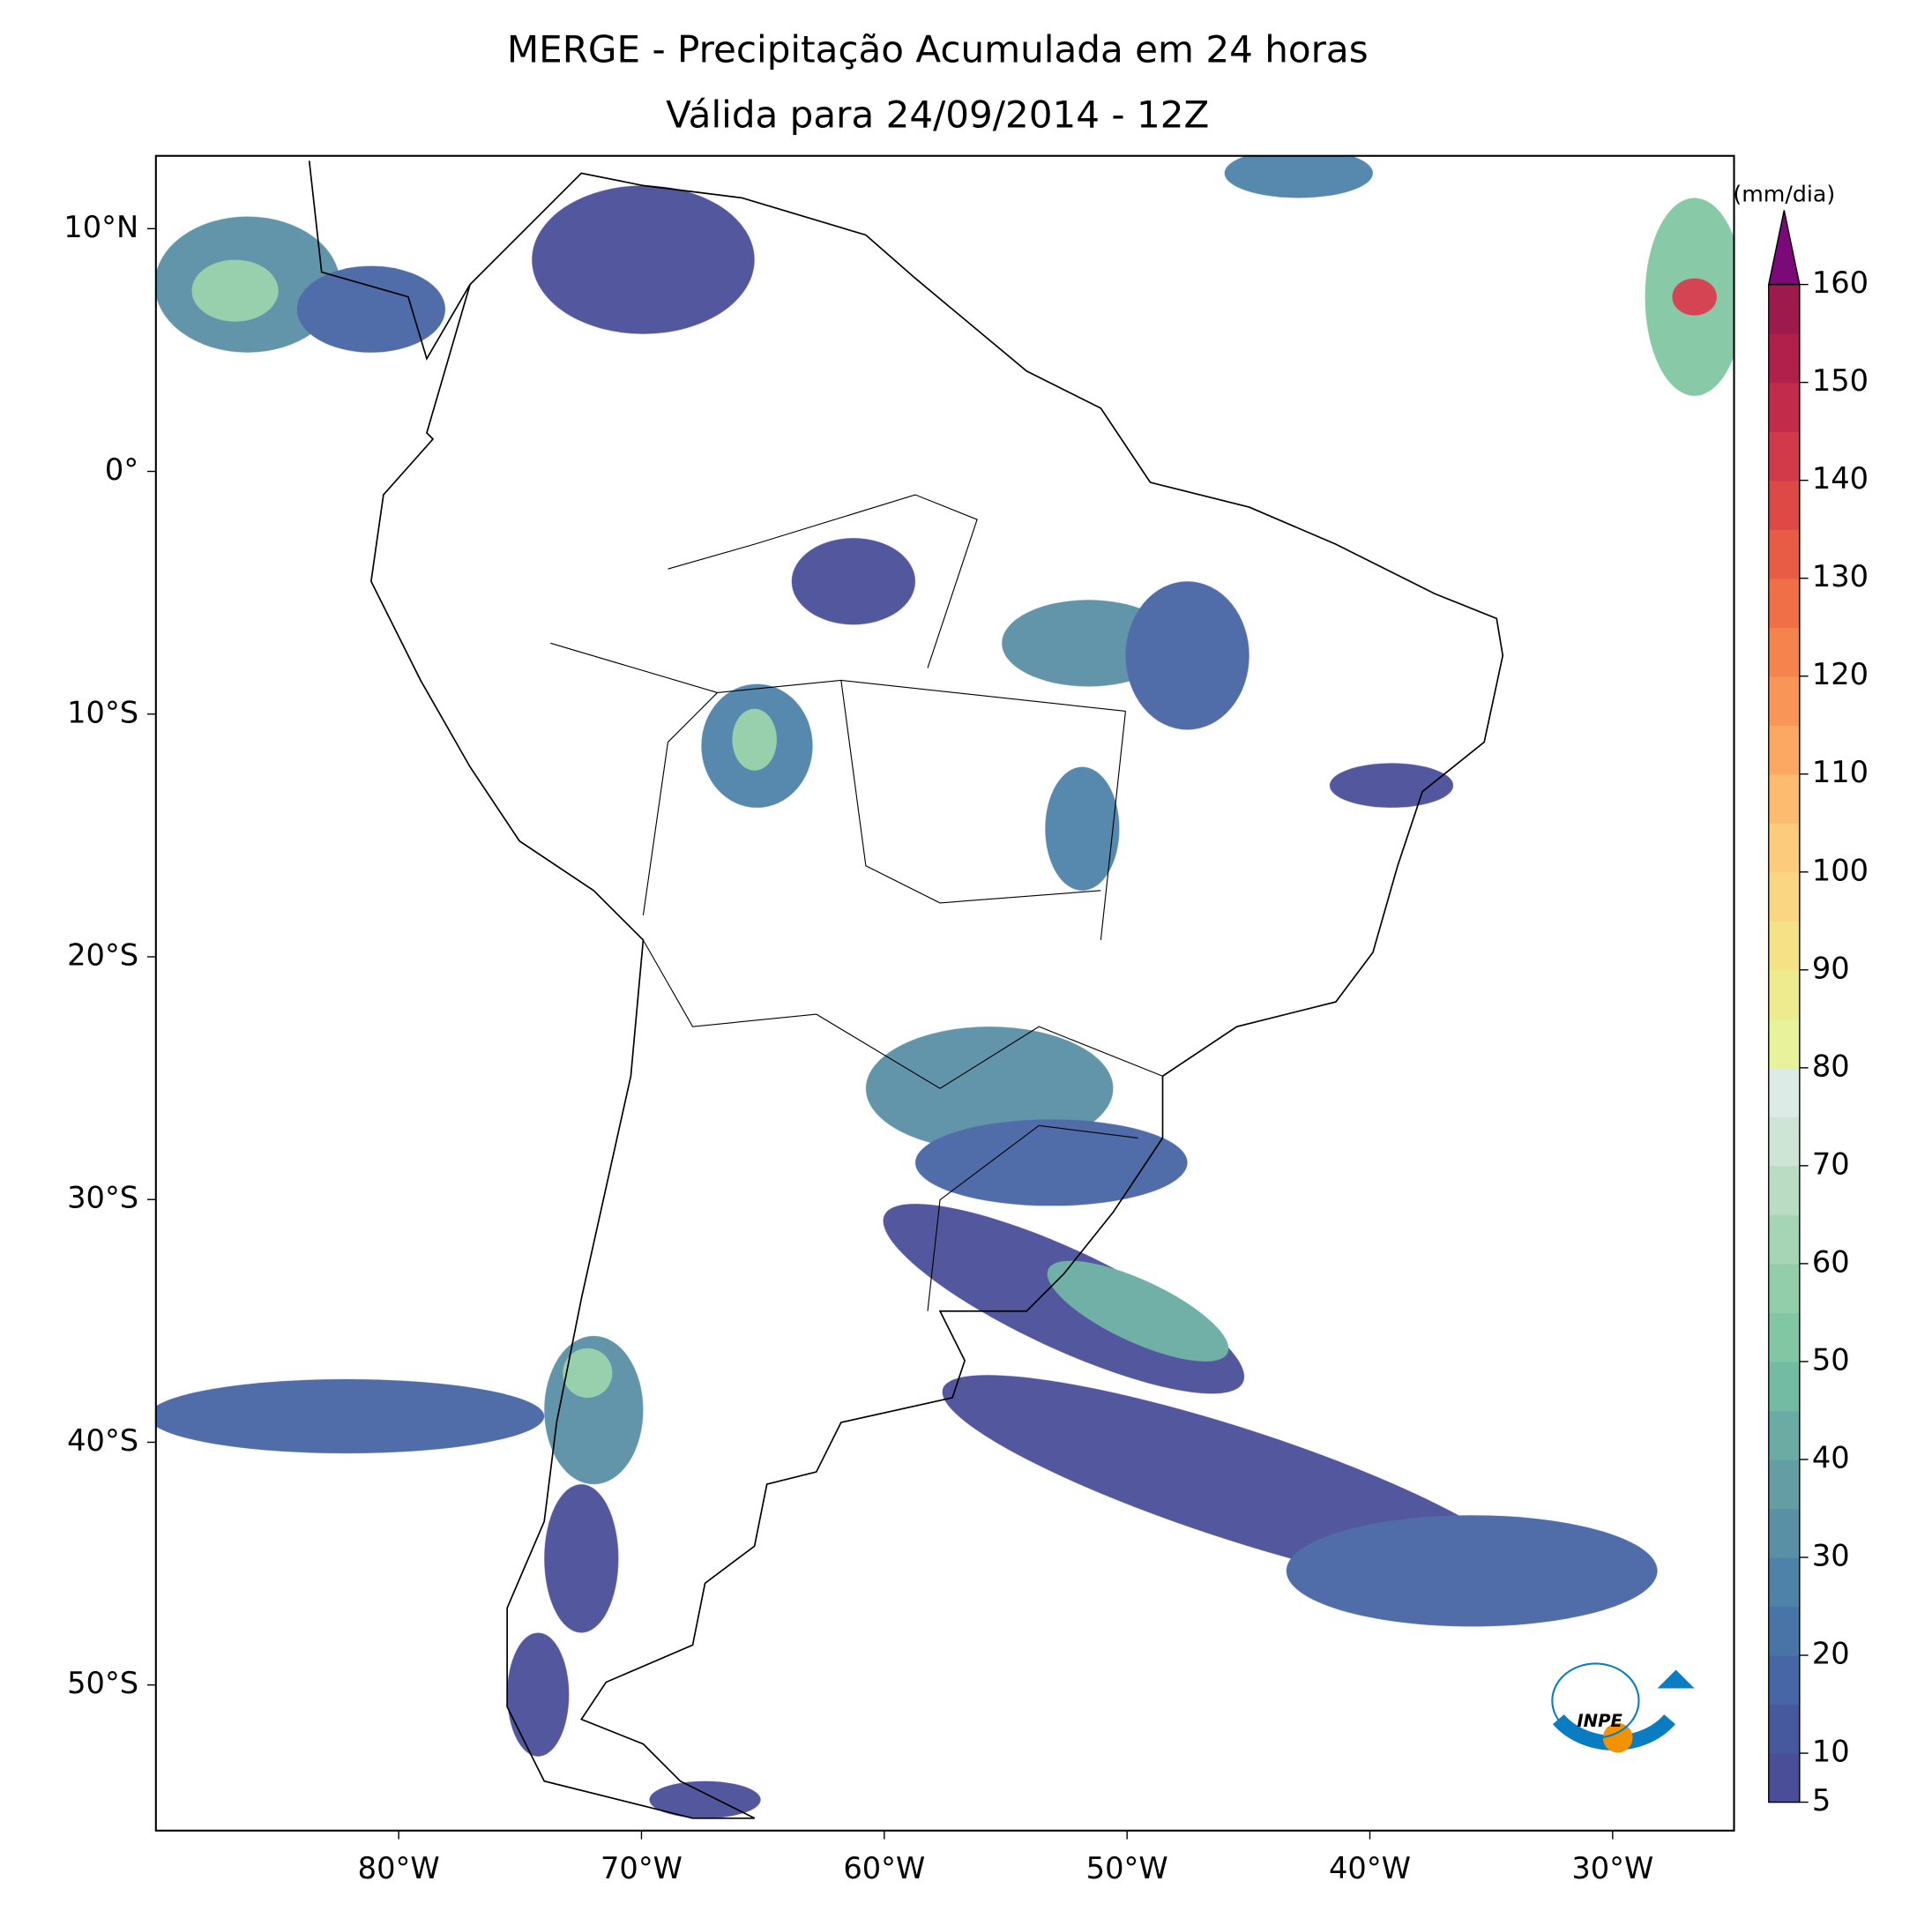 This screenshot has height=1911, width=1932. Describe the element at coordinates (1831, 1457) in the screenshot. I see `colorbar-tick-label: 40` at that location.